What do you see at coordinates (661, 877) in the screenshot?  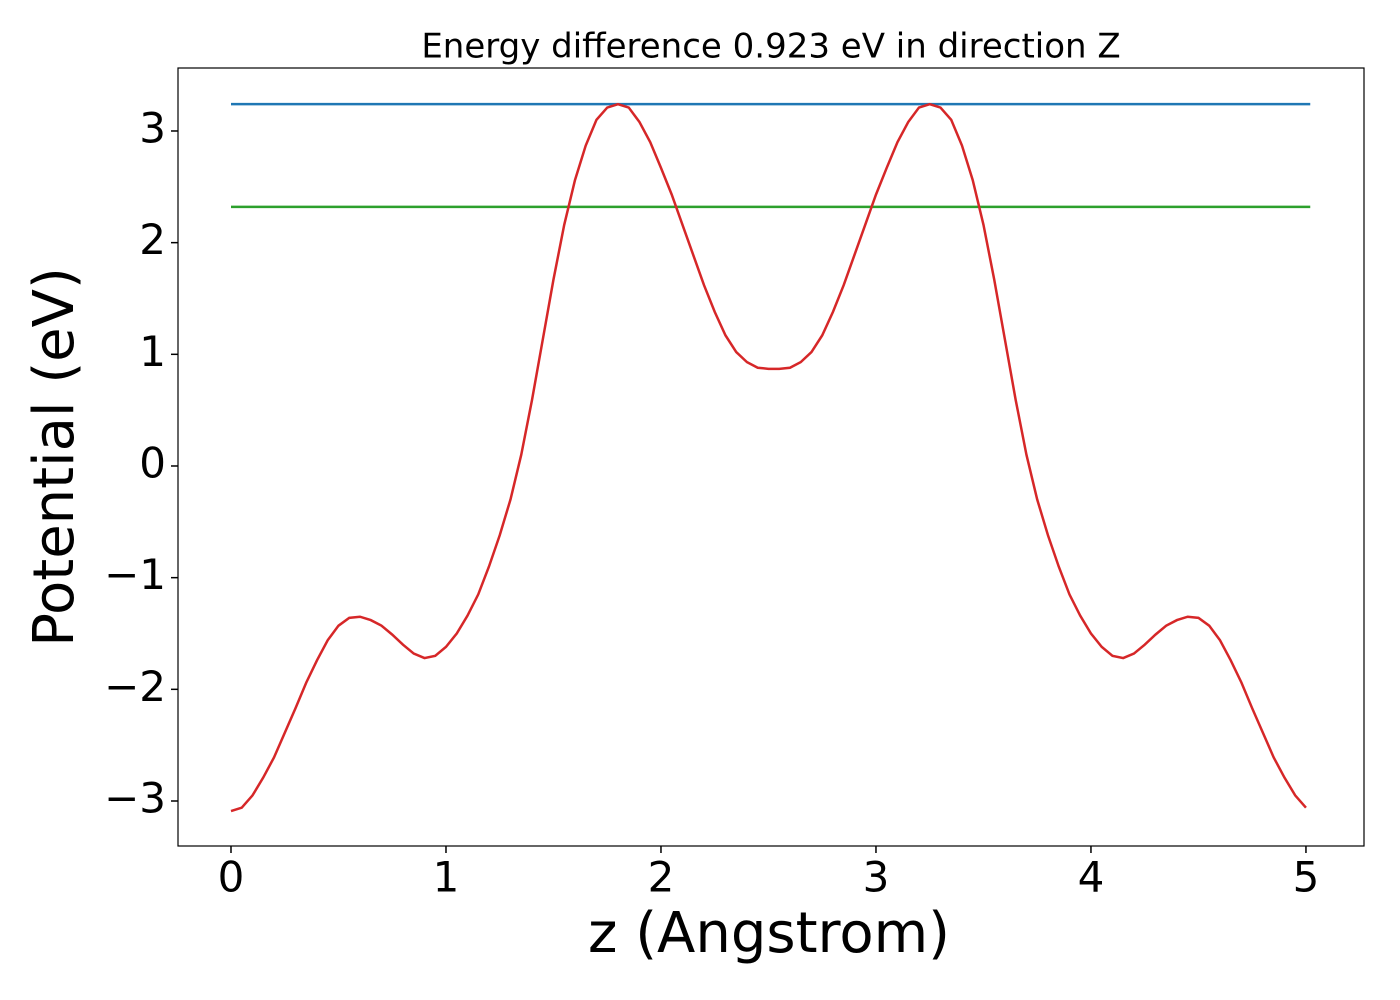 I see `x-tick-label: 2` at bounding box center [661, 877].